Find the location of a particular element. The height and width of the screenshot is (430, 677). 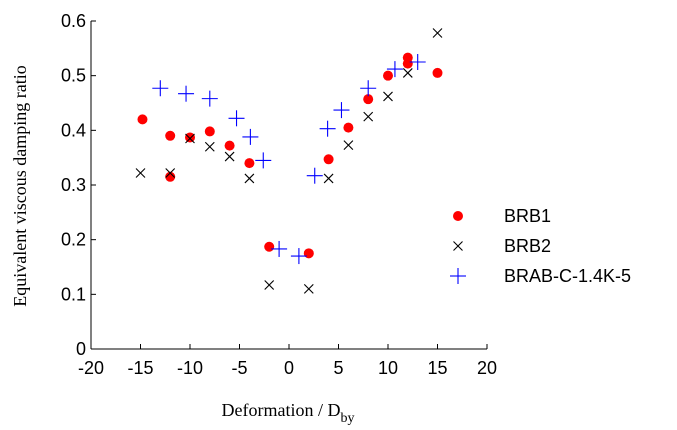

y-axis-label: Equivalent viscous damping ratio is located at coordinates (20, 185).